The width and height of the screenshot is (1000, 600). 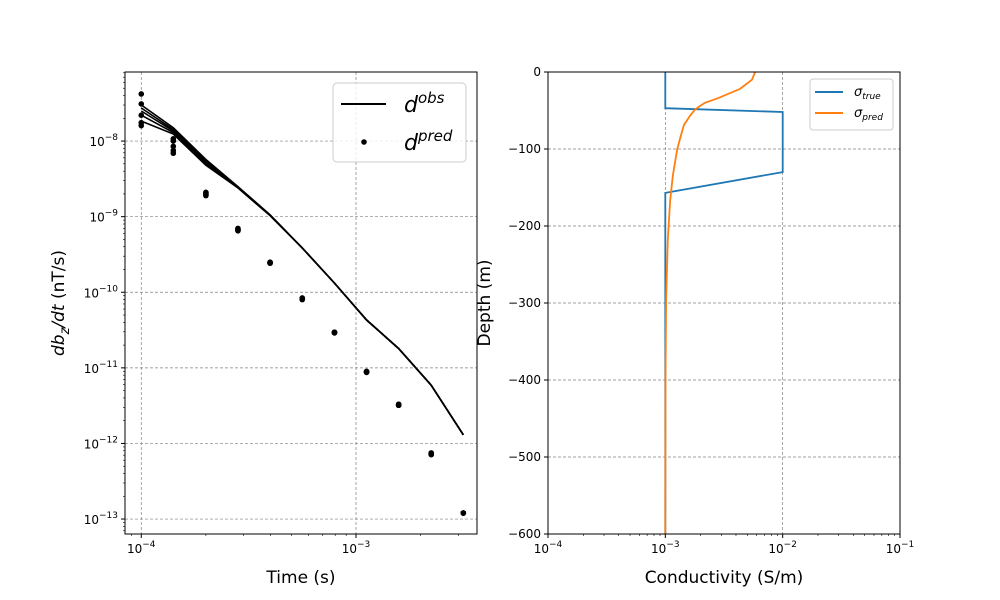 What do you see at coordinates (431, 98) in the screenshot?
I see `legend-sup: obs` at bounding box center [431, 98].